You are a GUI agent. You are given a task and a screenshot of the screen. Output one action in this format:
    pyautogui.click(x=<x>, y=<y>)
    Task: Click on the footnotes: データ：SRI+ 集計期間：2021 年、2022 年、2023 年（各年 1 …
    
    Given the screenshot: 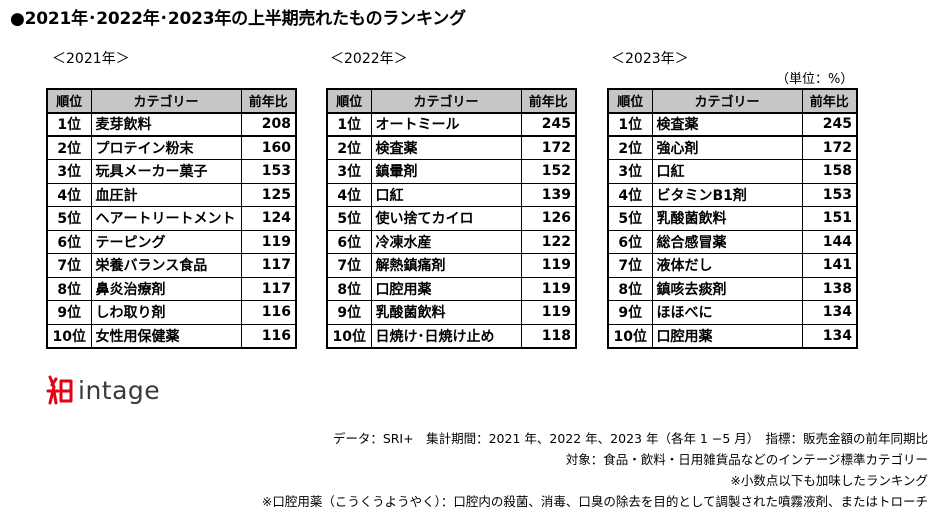 What is the action you would take?
    pyautogui.click(x=595, y=470)
    